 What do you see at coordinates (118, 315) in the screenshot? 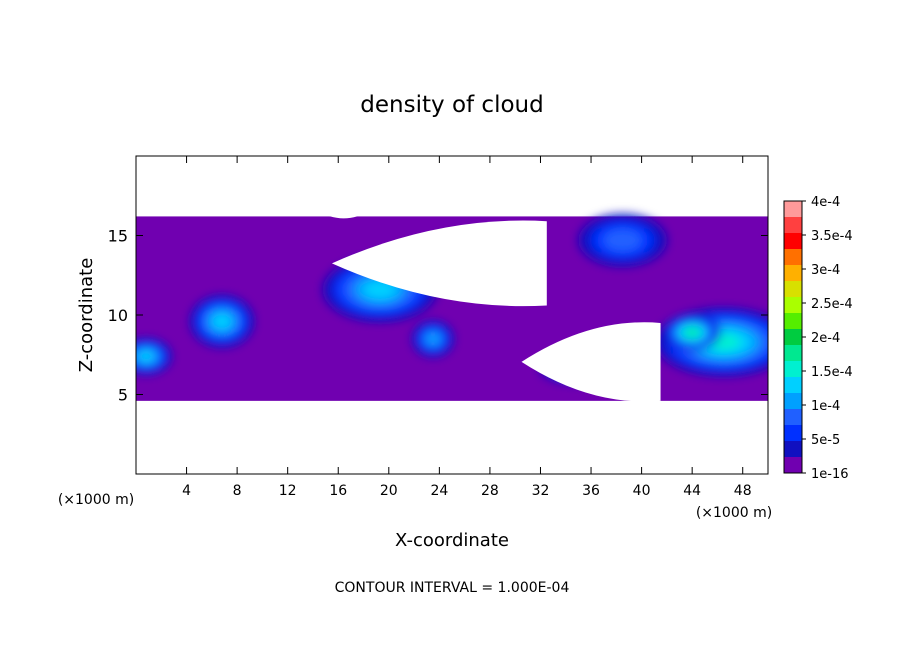
I see `y-tick-label-10: 10` at bounding box center [118, 315].